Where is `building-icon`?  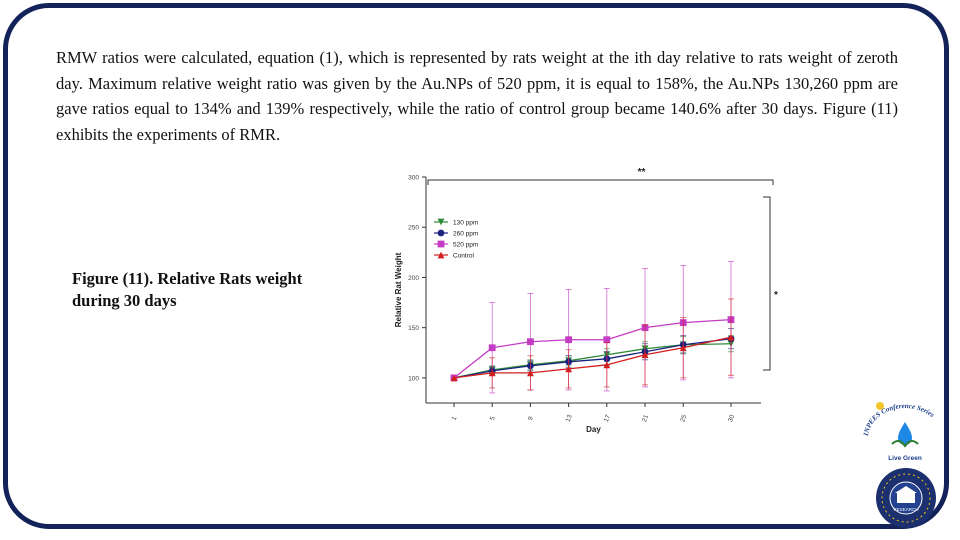 building-icon is located at coordinates (906, 498).